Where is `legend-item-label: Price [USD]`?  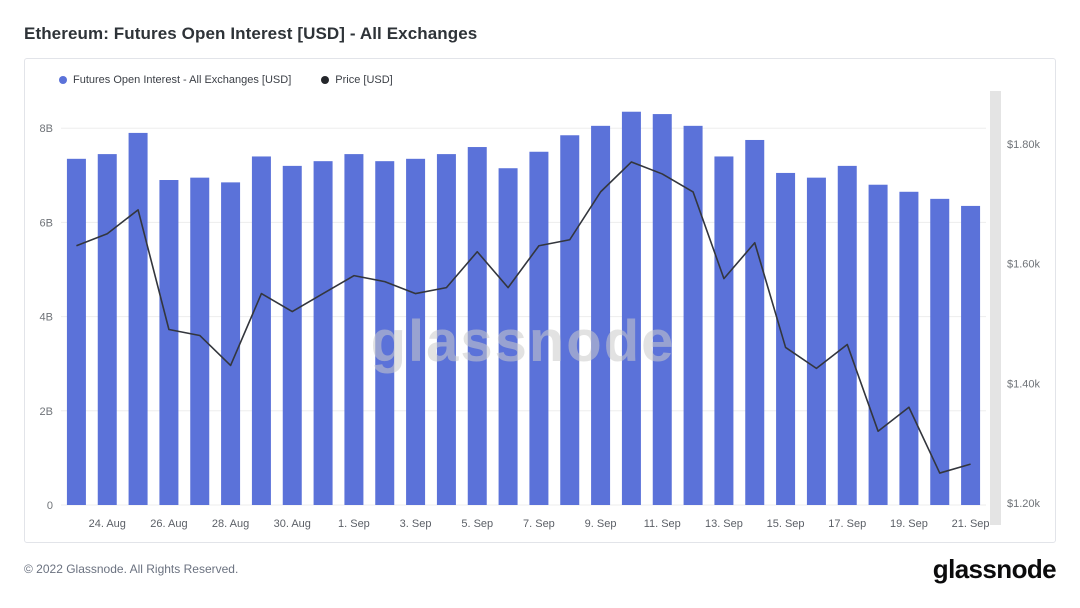
legend-item-label: Price [USD] is located at coordinates (364, 79).